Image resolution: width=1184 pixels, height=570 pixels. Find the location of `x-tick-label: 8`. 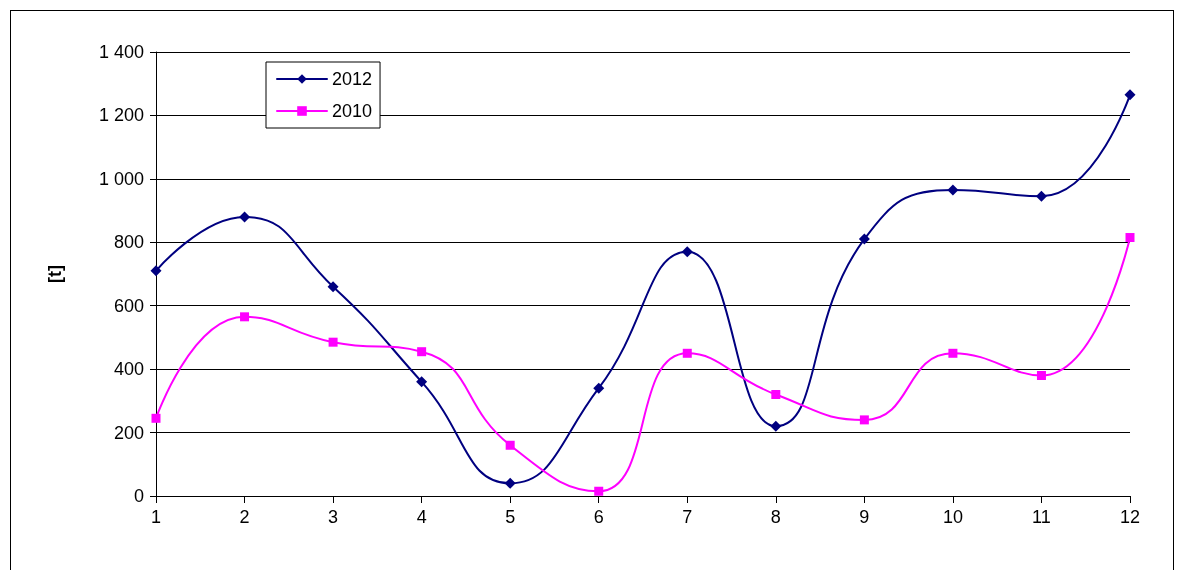

x-tick-label: 8 is located at coordinates (775, 517).